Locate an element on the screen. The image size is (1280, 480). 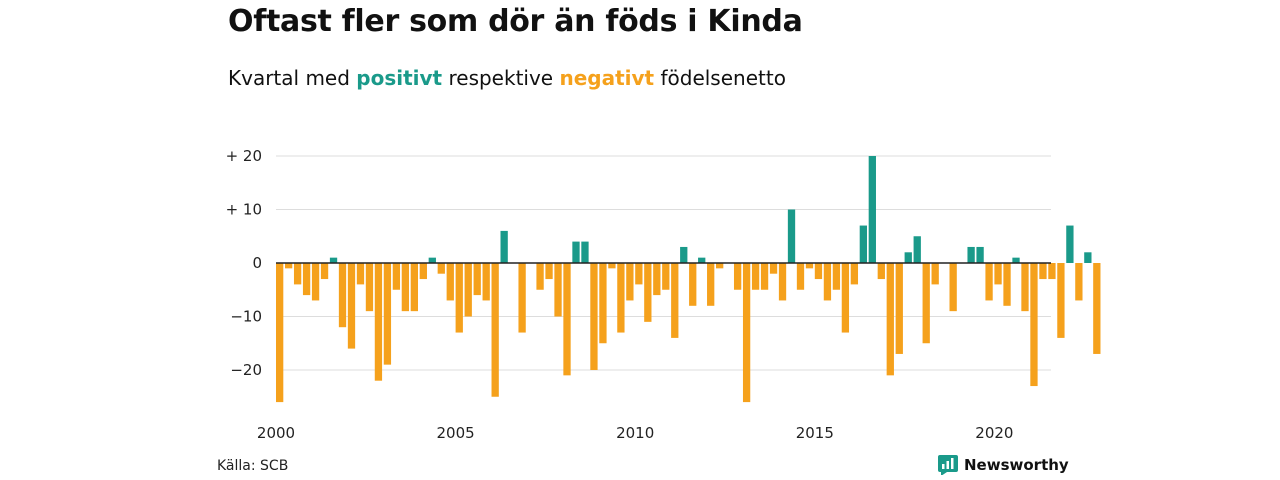
legend-negative-label: negativt is located at coordinates (607, 78).